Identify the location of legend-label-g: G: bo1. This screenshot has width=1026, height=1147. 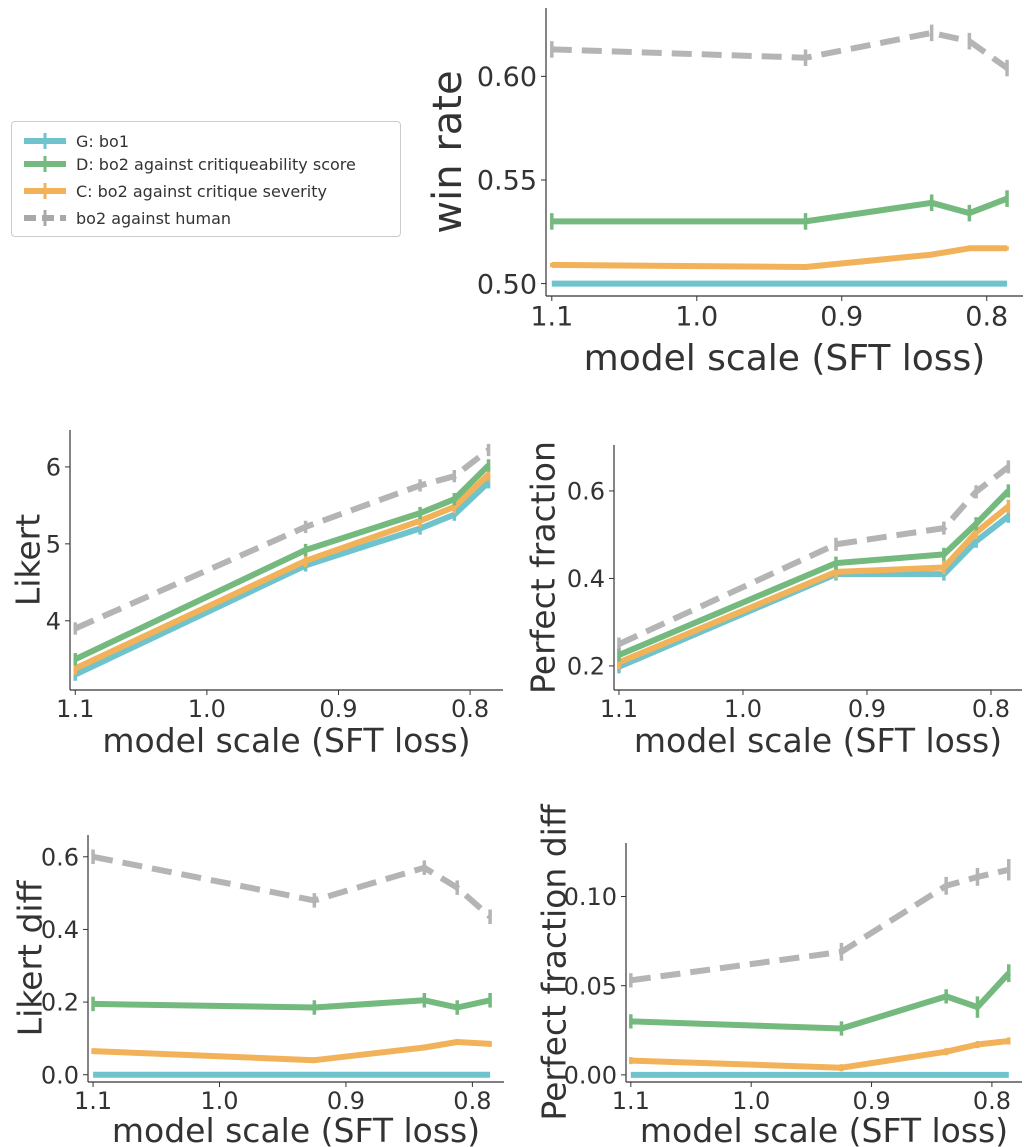
(102, 141).